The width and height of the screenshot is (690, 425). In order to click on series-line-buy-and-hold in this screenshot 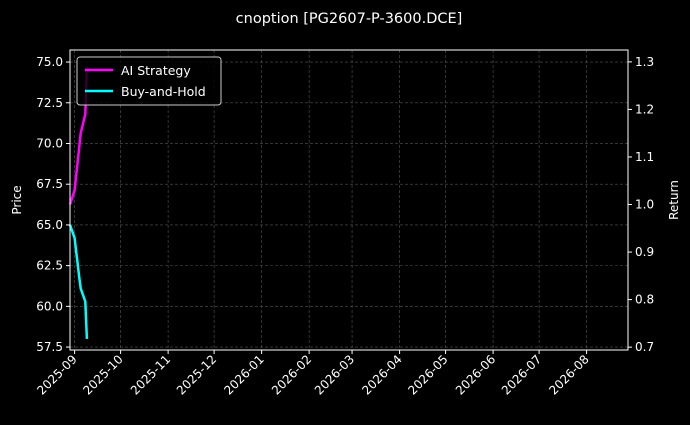, I will do `click(78, 281)`.